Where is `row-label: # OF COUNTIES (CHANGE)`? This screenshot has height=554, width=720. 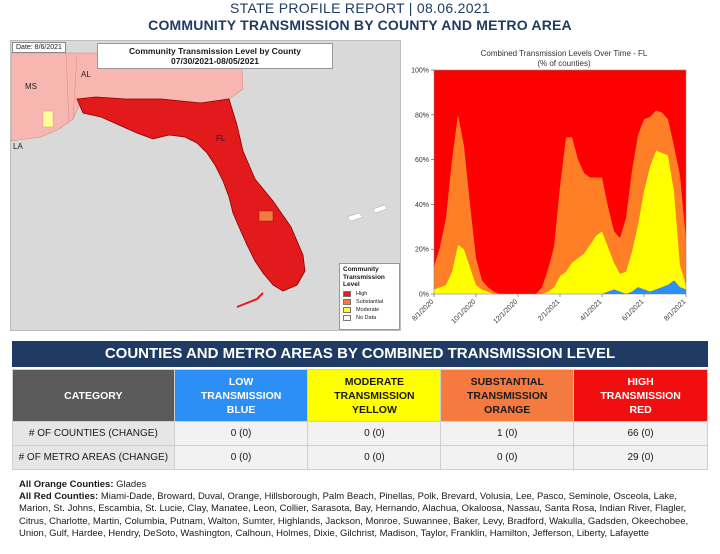
row-label: # OF COUNTIES (CHANGE) is located at coordinates (93, 433).